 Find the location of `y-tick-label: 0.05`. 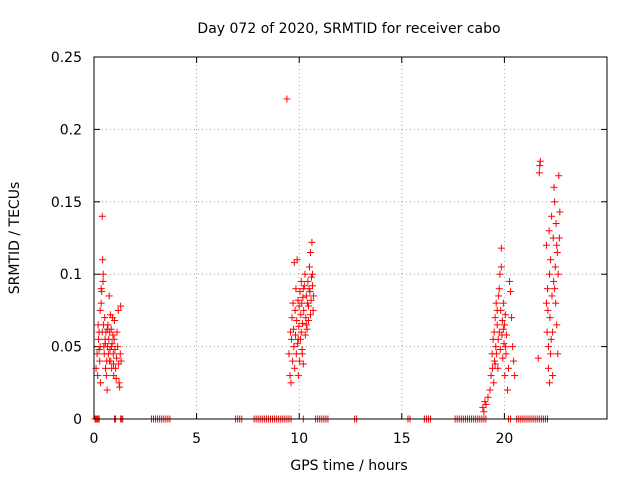

y-tick-label: 0.05 is located at coordinates (66, 348).